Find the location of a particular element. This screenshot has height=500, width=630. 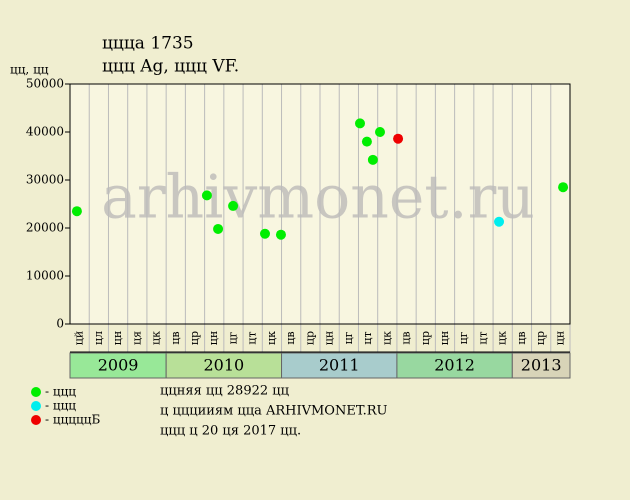

year-label: 2010 is located at coordinates (223, 365).